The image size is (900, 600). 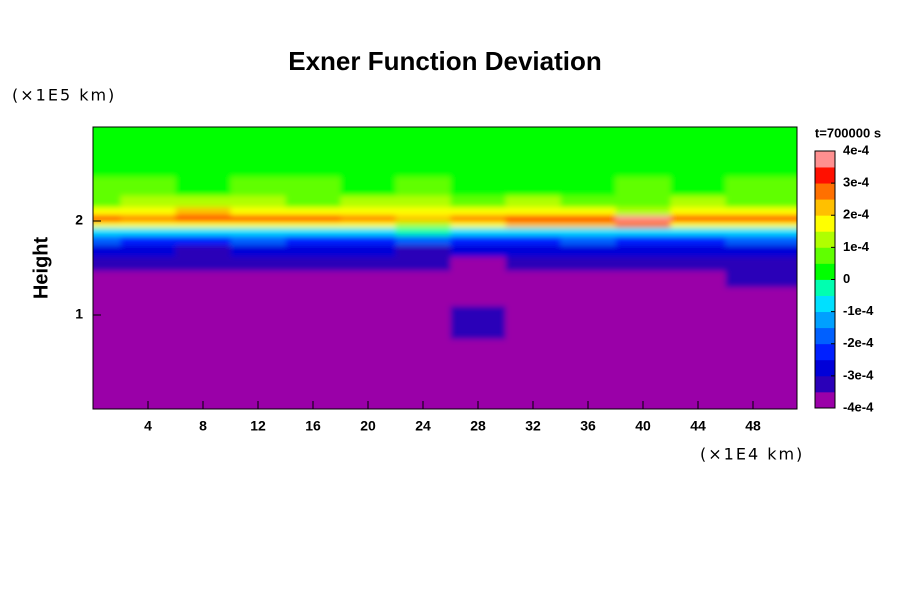 I want to click on x-unit: (×1E4 km), so click(x=752, y=454).